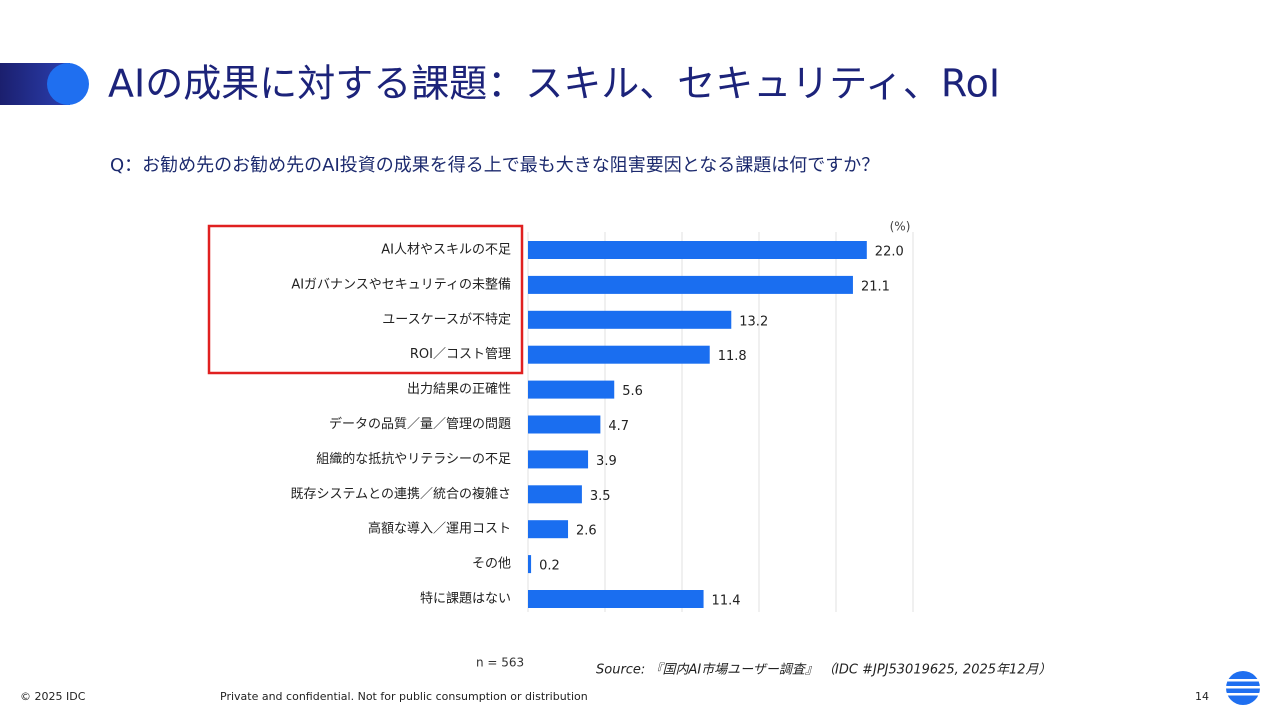 The height and width of the screenshot is (720, 1280). I want to click on category-label: 特に課題はない, so click(465, 599).